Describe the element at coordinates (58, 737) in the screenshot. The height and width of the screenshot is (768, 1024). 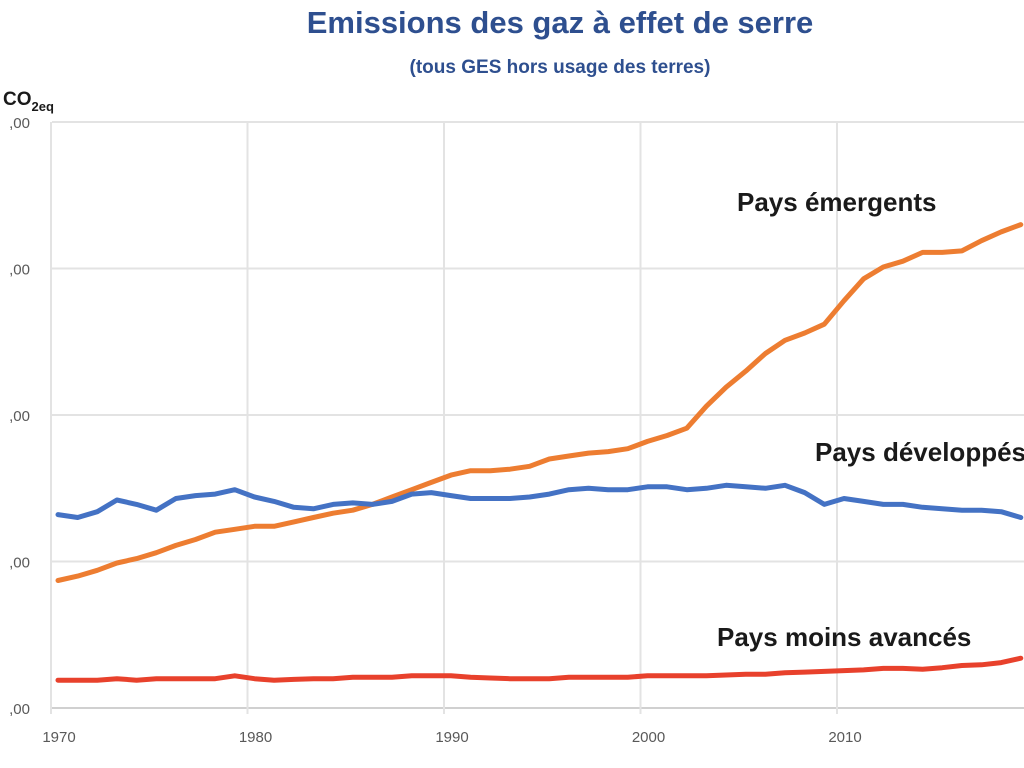
I see `x-tick-label: 1970` at that location.